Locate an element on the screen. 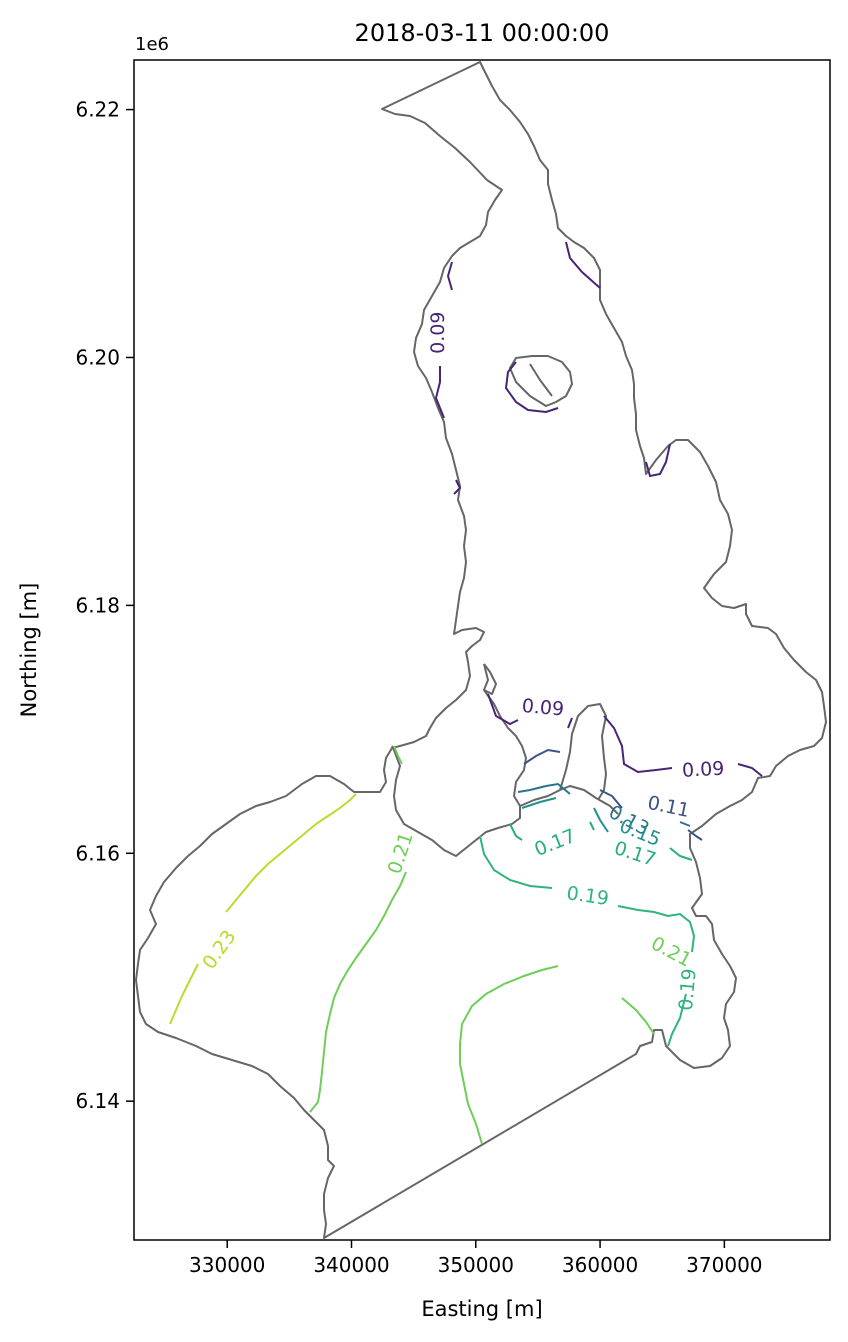 This screenshot has width=848, height=1342. x-tick-label: 370000 is located at coordinates (724, 1265).